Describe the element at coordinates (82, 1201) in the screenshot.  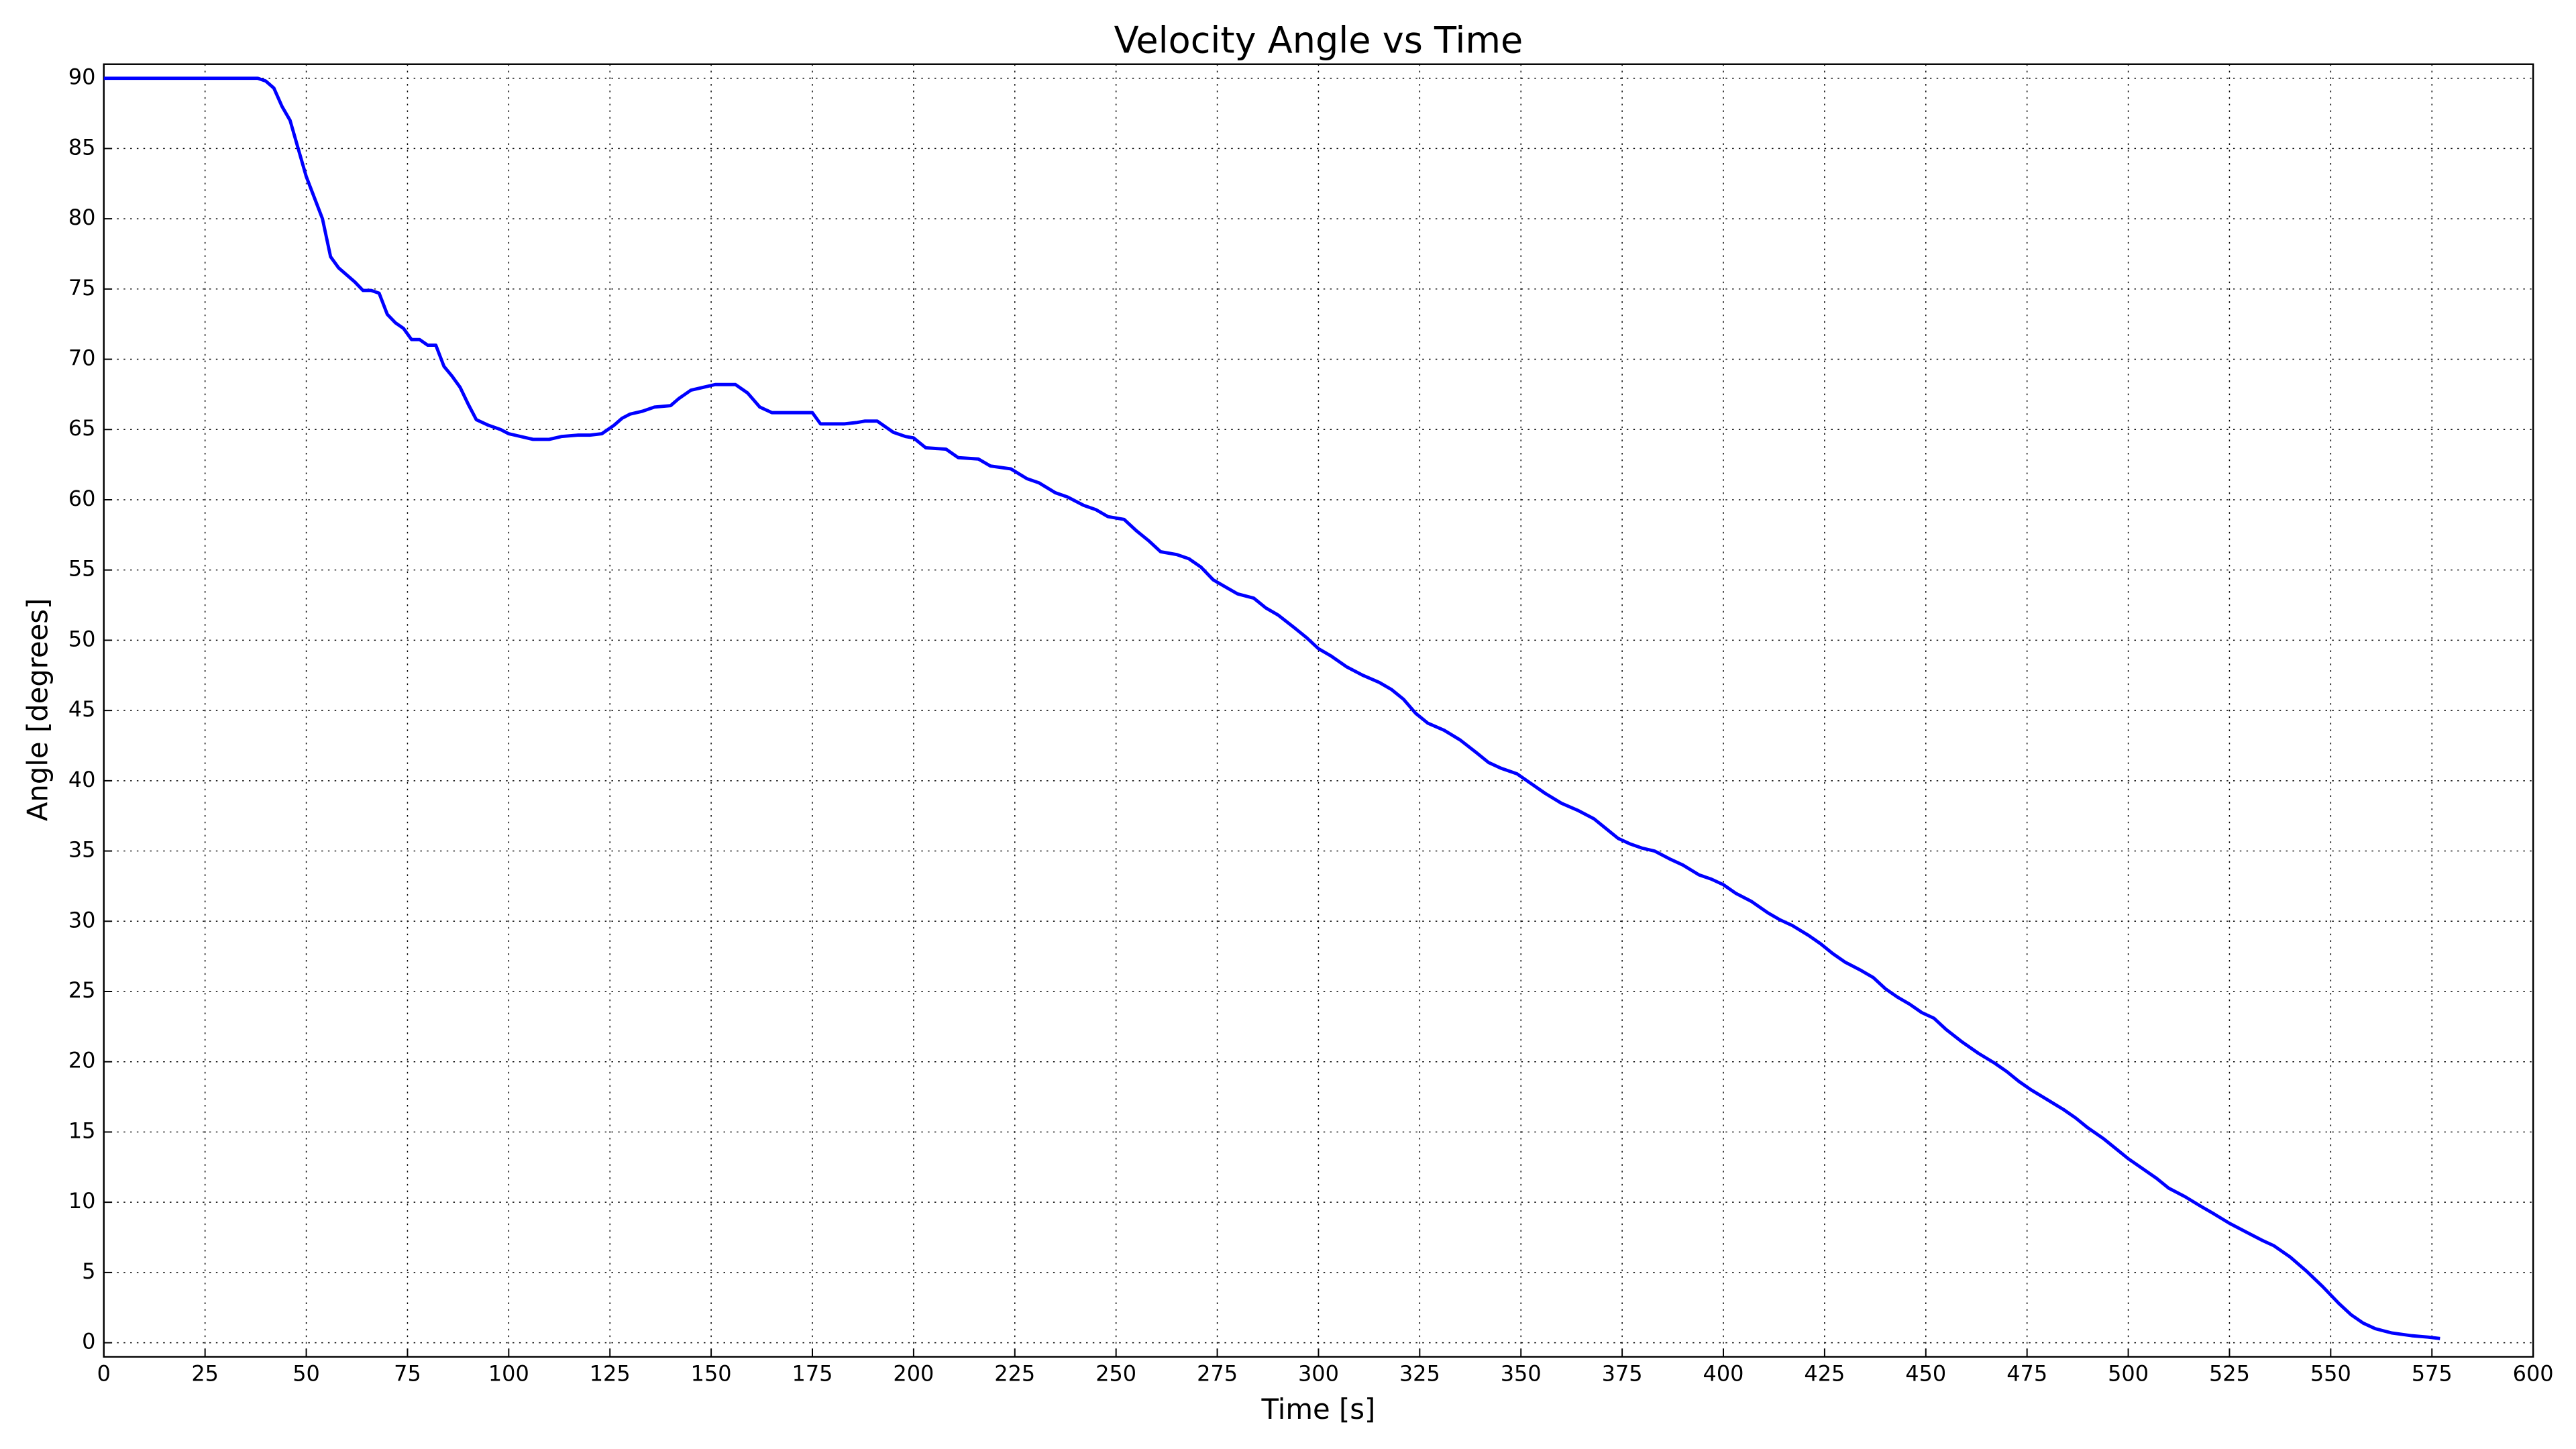
I see `y-tick-label: 10` at that location.